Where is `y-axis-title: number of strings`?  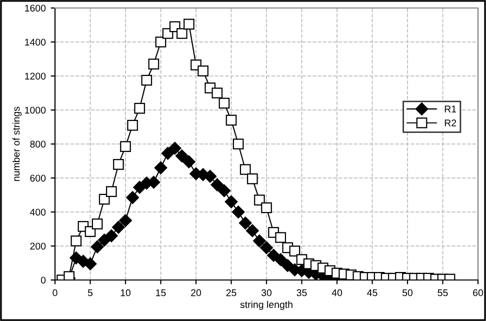 y-axis-title: number of strings is located at coordinates (17, 143).